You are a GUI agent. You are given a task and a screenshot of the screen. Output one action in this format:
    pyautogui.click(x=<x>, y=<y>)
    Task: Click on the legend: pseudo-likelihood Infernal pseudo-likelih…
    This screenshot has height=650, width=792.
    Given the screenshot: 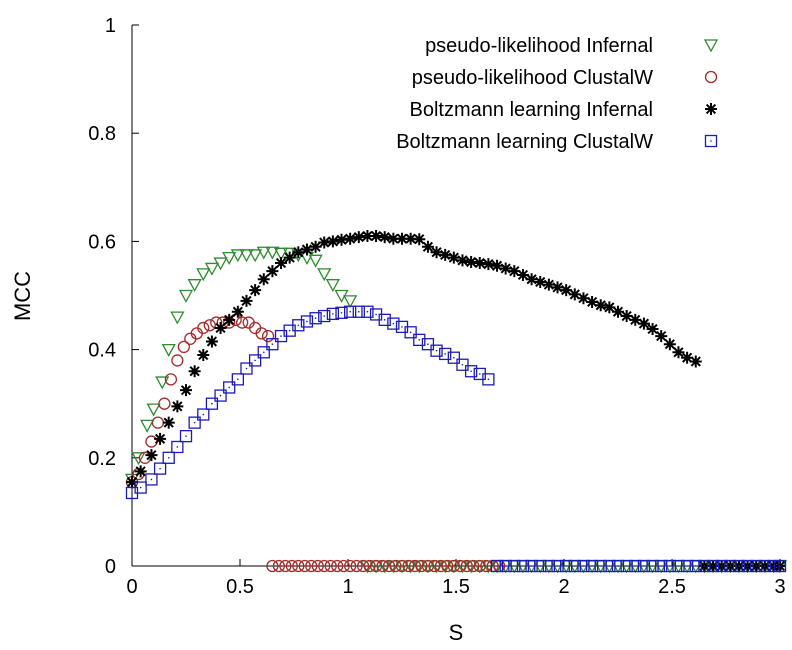 What is the action you would take?
    pyautogui.click(x=557, y=94)
    